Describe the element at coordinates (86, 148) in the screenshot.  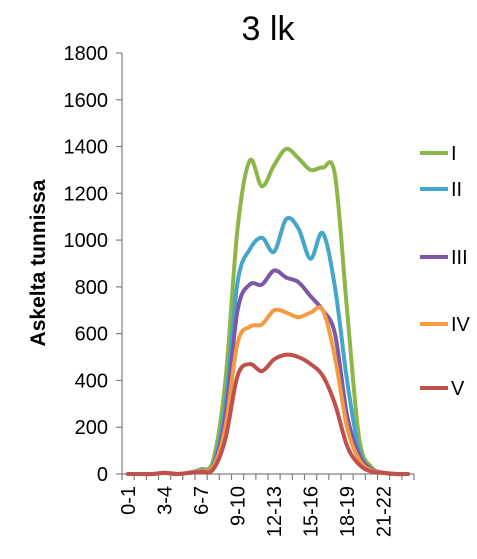
I see `y-tick-label: 1400` at that location.